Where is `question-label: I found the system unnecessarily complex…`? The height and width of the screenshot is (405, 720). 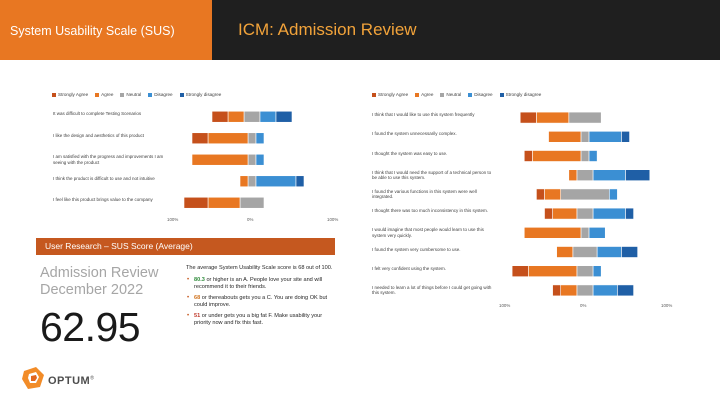
question-label: I found the system unnecessarily complex… is located at coordinates (414, 134).